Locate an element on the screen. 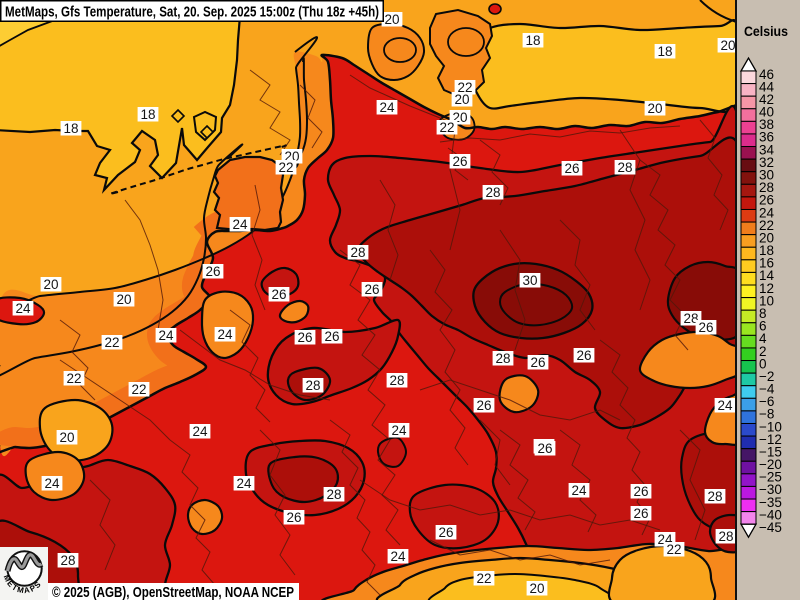  svg-text: −15 is located at coordinates (770, 451).